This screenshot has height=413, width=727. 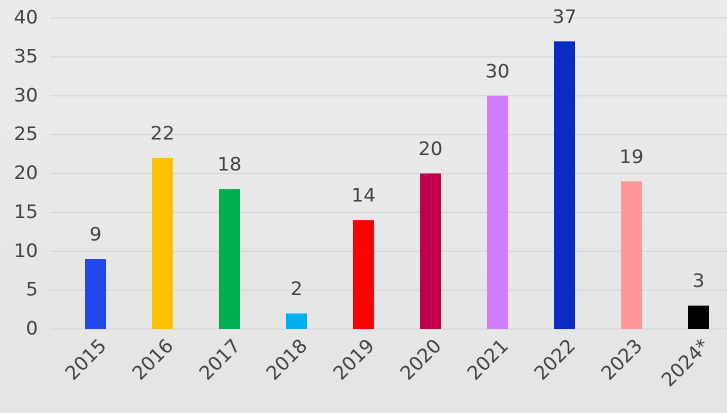 I want to click on x-tick-label: 2019, so click(x=354, y=360).